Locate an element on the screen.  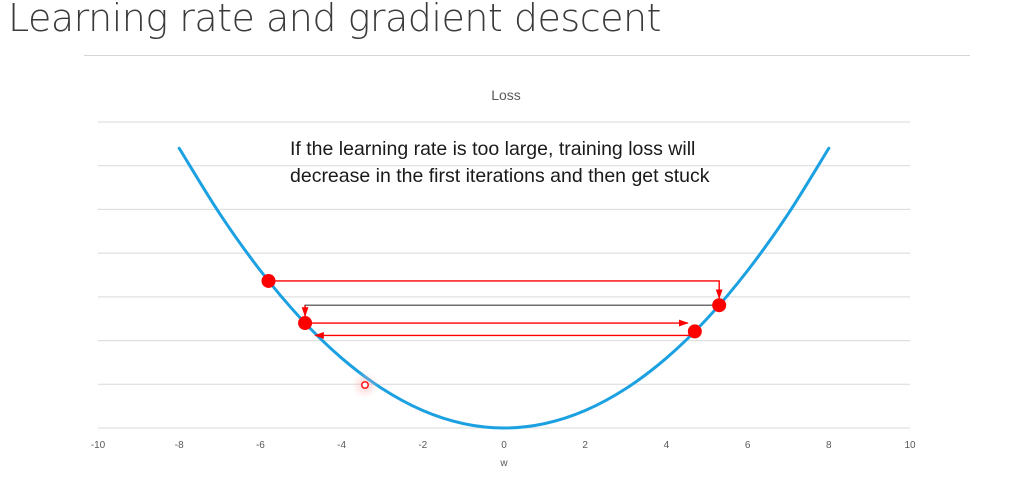
x-tick-label: 2 is located at coordinates (585, 445).